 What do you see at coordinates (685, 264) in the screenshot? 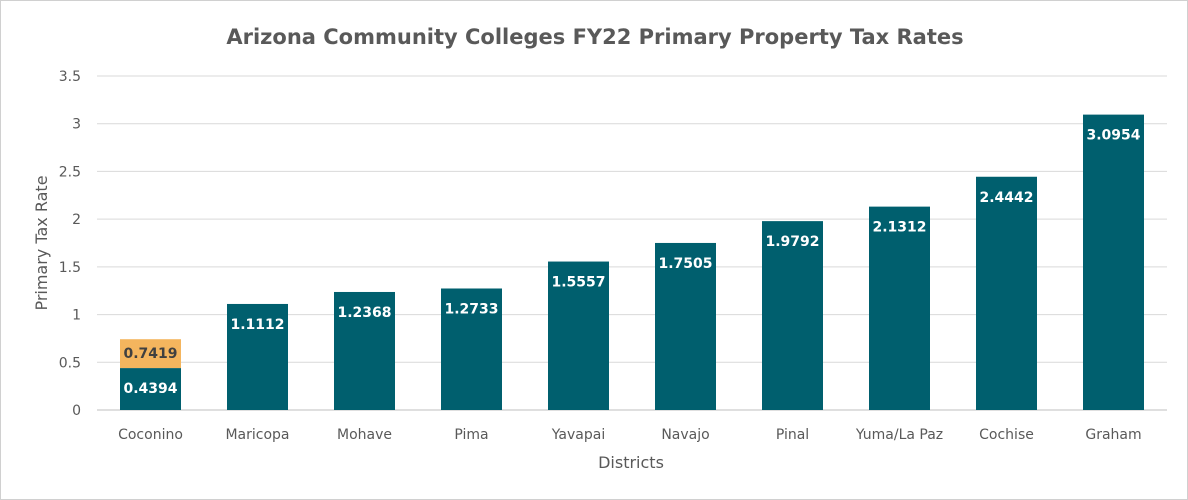
I see `data-label: 1.7505` at bounding box center [685, 264].